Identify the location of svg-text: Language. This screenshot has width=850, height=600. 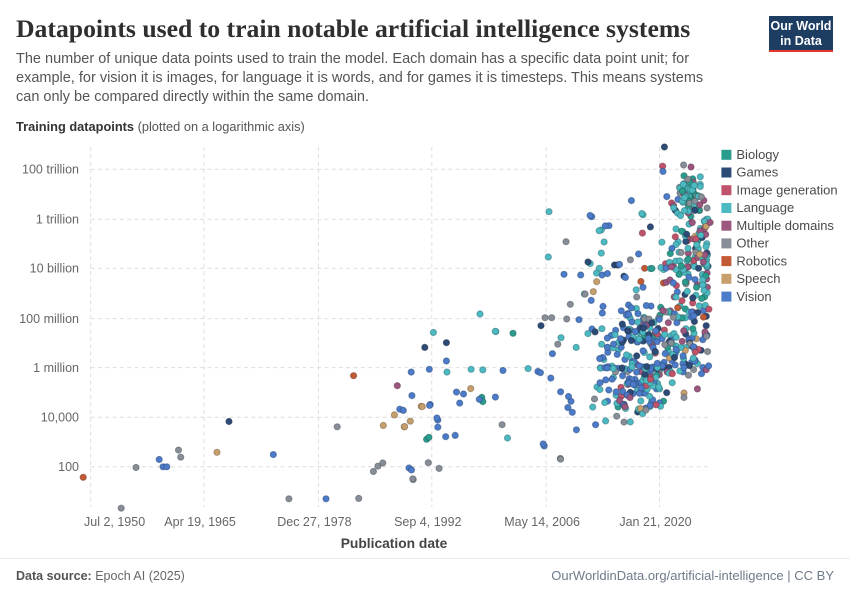
(765, 207).